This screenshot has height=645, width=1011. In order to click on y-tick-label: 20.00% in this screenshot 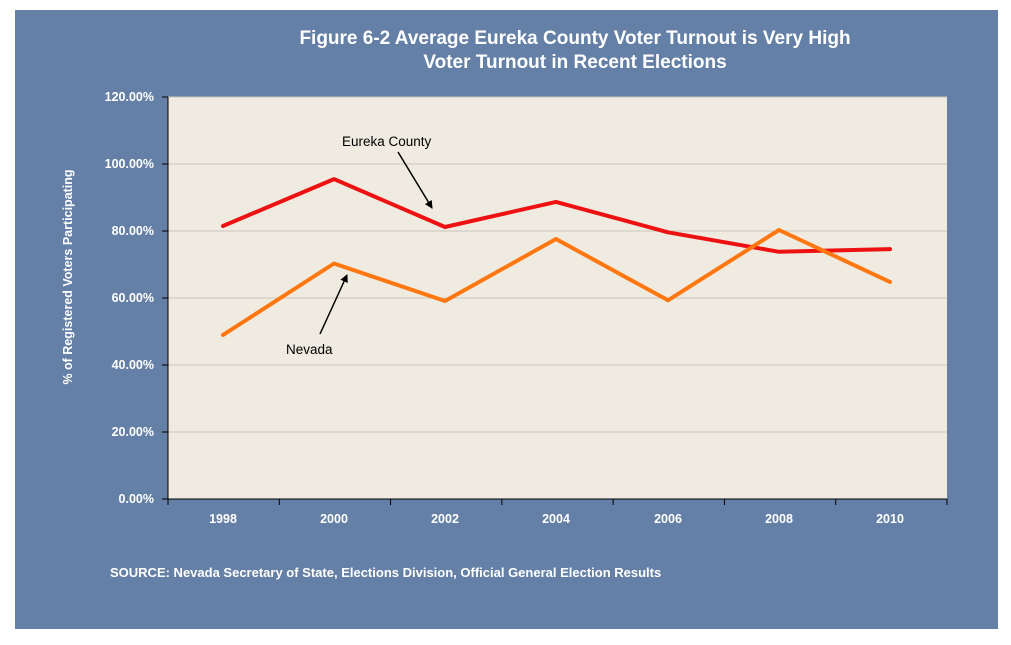, I will do `click(133, 432)`.